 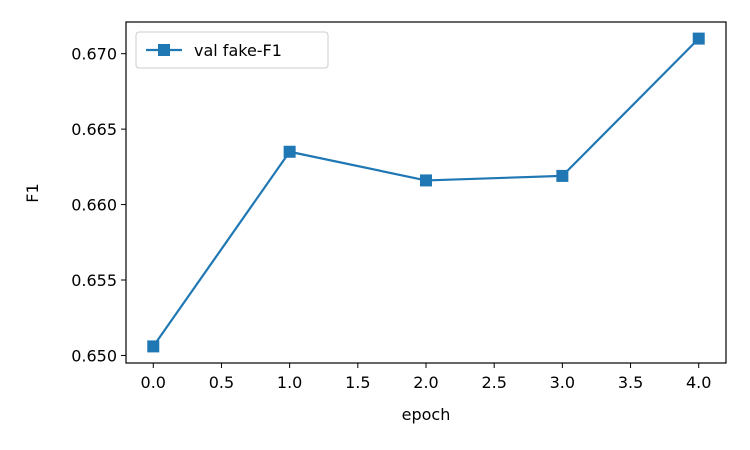 What do you see at coordinates (94, 129) in the screenshot?
I see `y-tick-label: 0.665` at bounding box center [94, 129].